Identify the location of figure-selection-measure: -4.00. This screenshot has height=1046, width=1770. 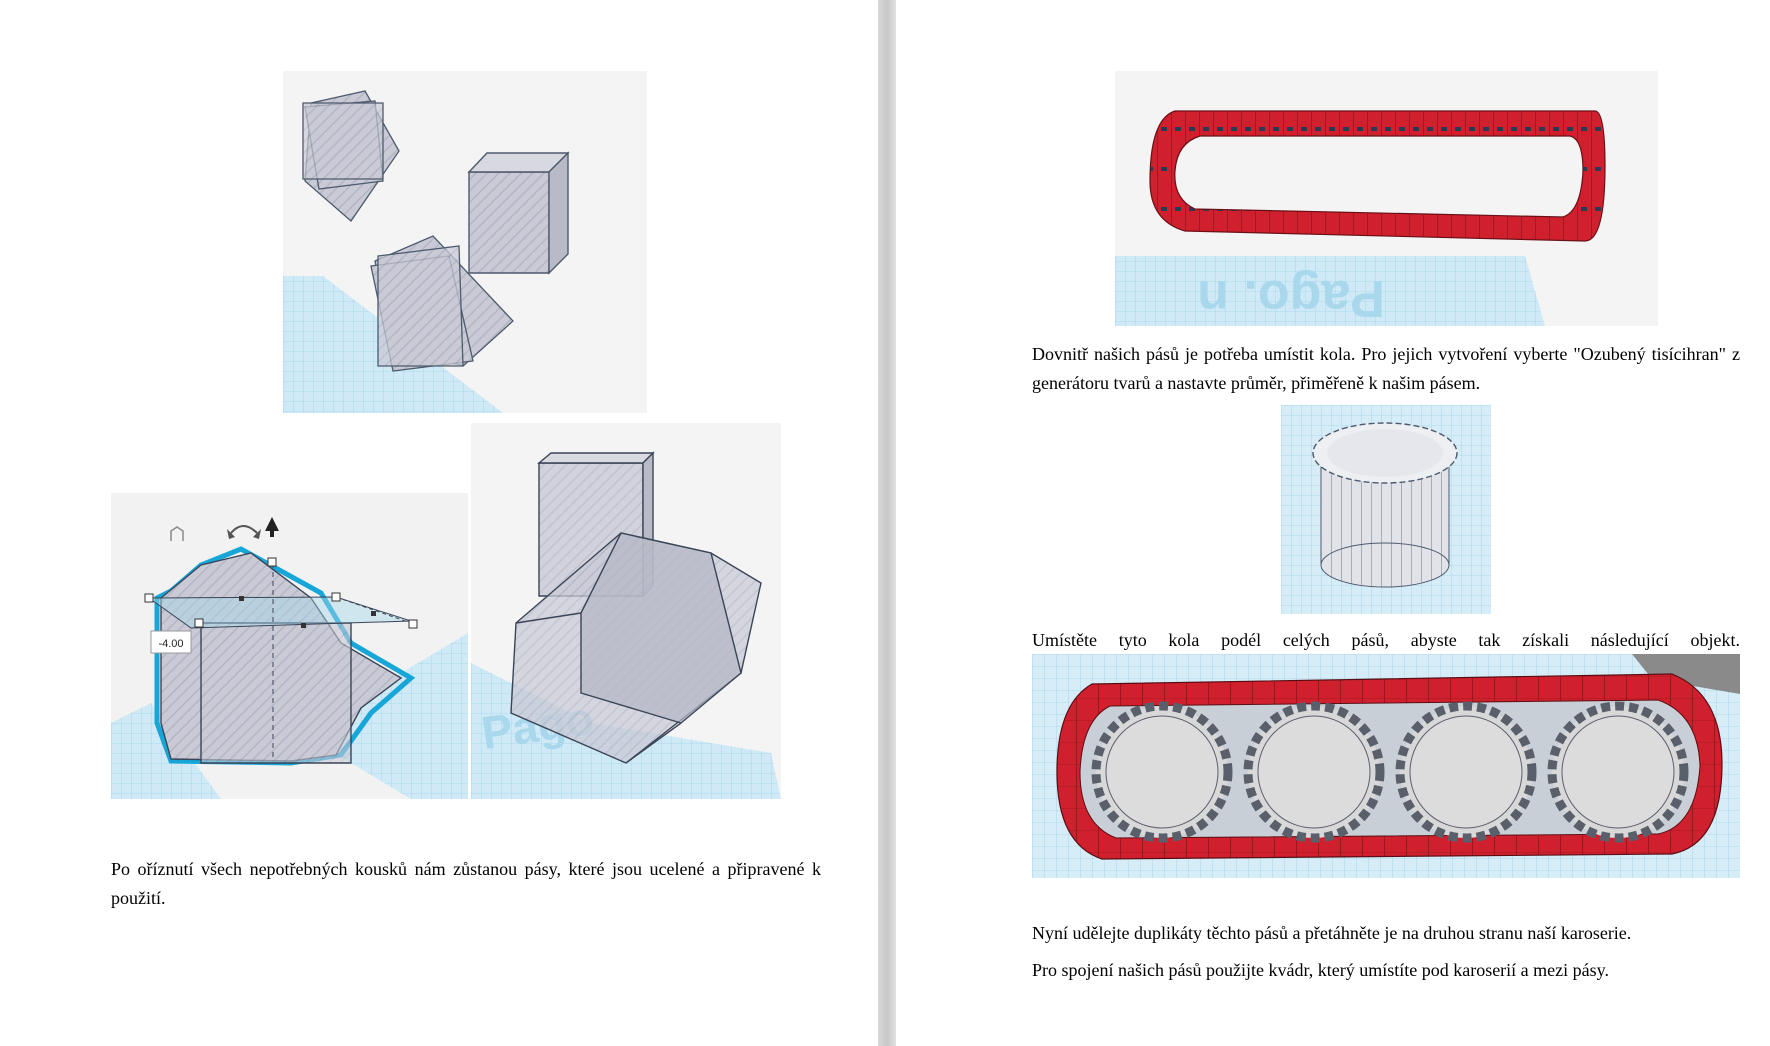
(289, 646).